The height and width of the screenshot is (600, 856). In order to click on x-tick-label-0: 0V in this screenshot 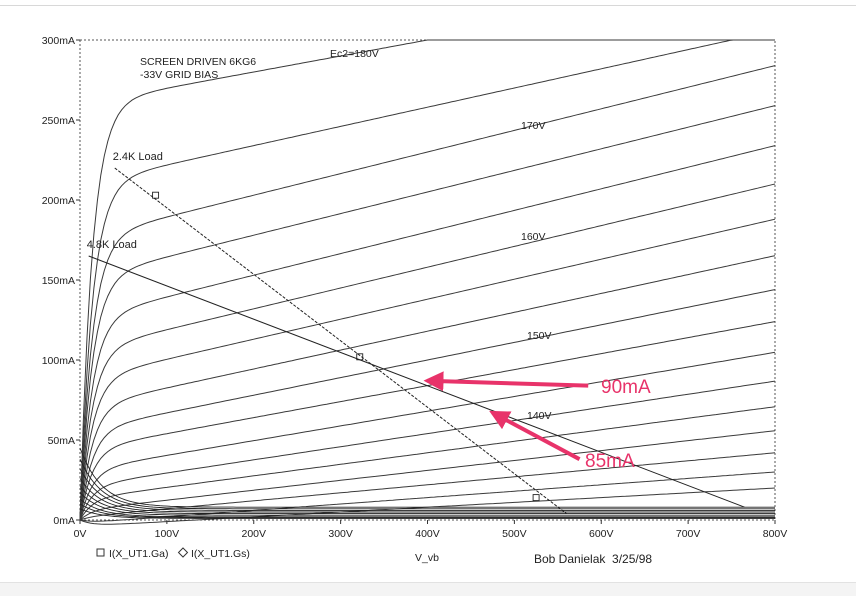, I will do `click(80, 534)`.